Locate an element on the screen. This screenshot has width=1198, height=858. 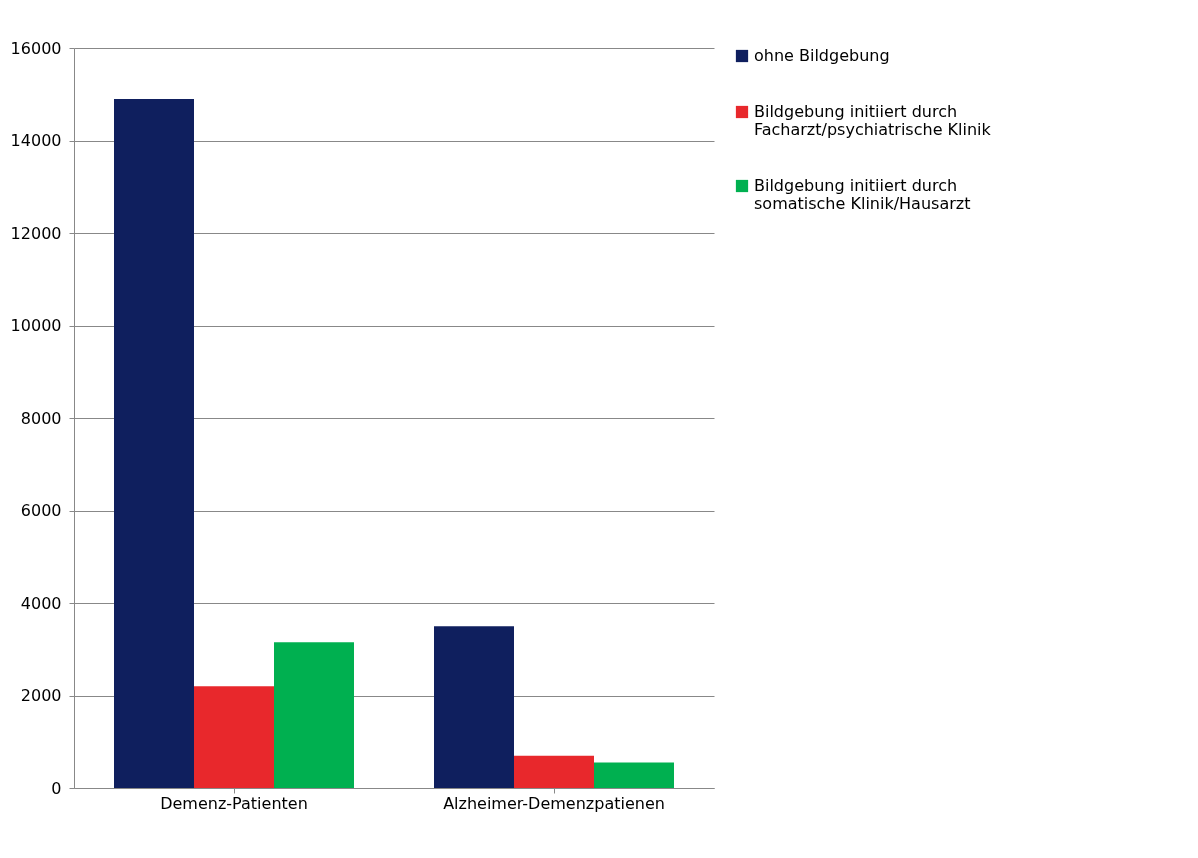
y-tick-label: 14000 is located at coordinates (36, 140).